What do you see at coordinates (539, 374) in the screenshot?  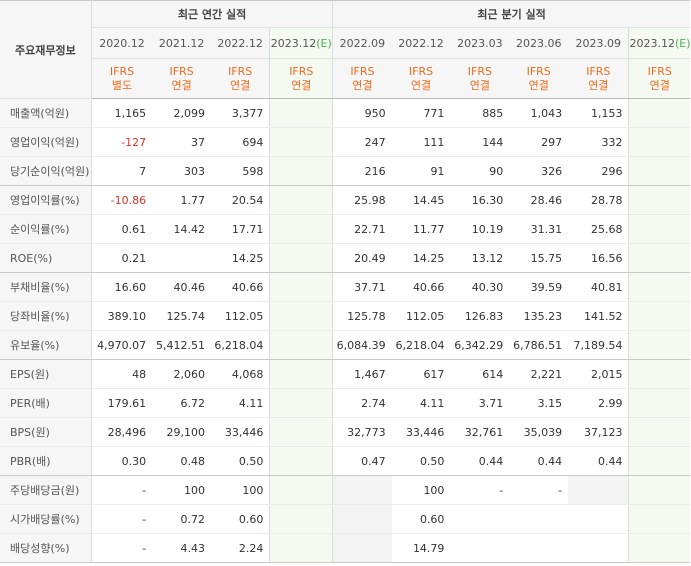 I see `table-cell: 2,221` at bounding box center [539, 374].